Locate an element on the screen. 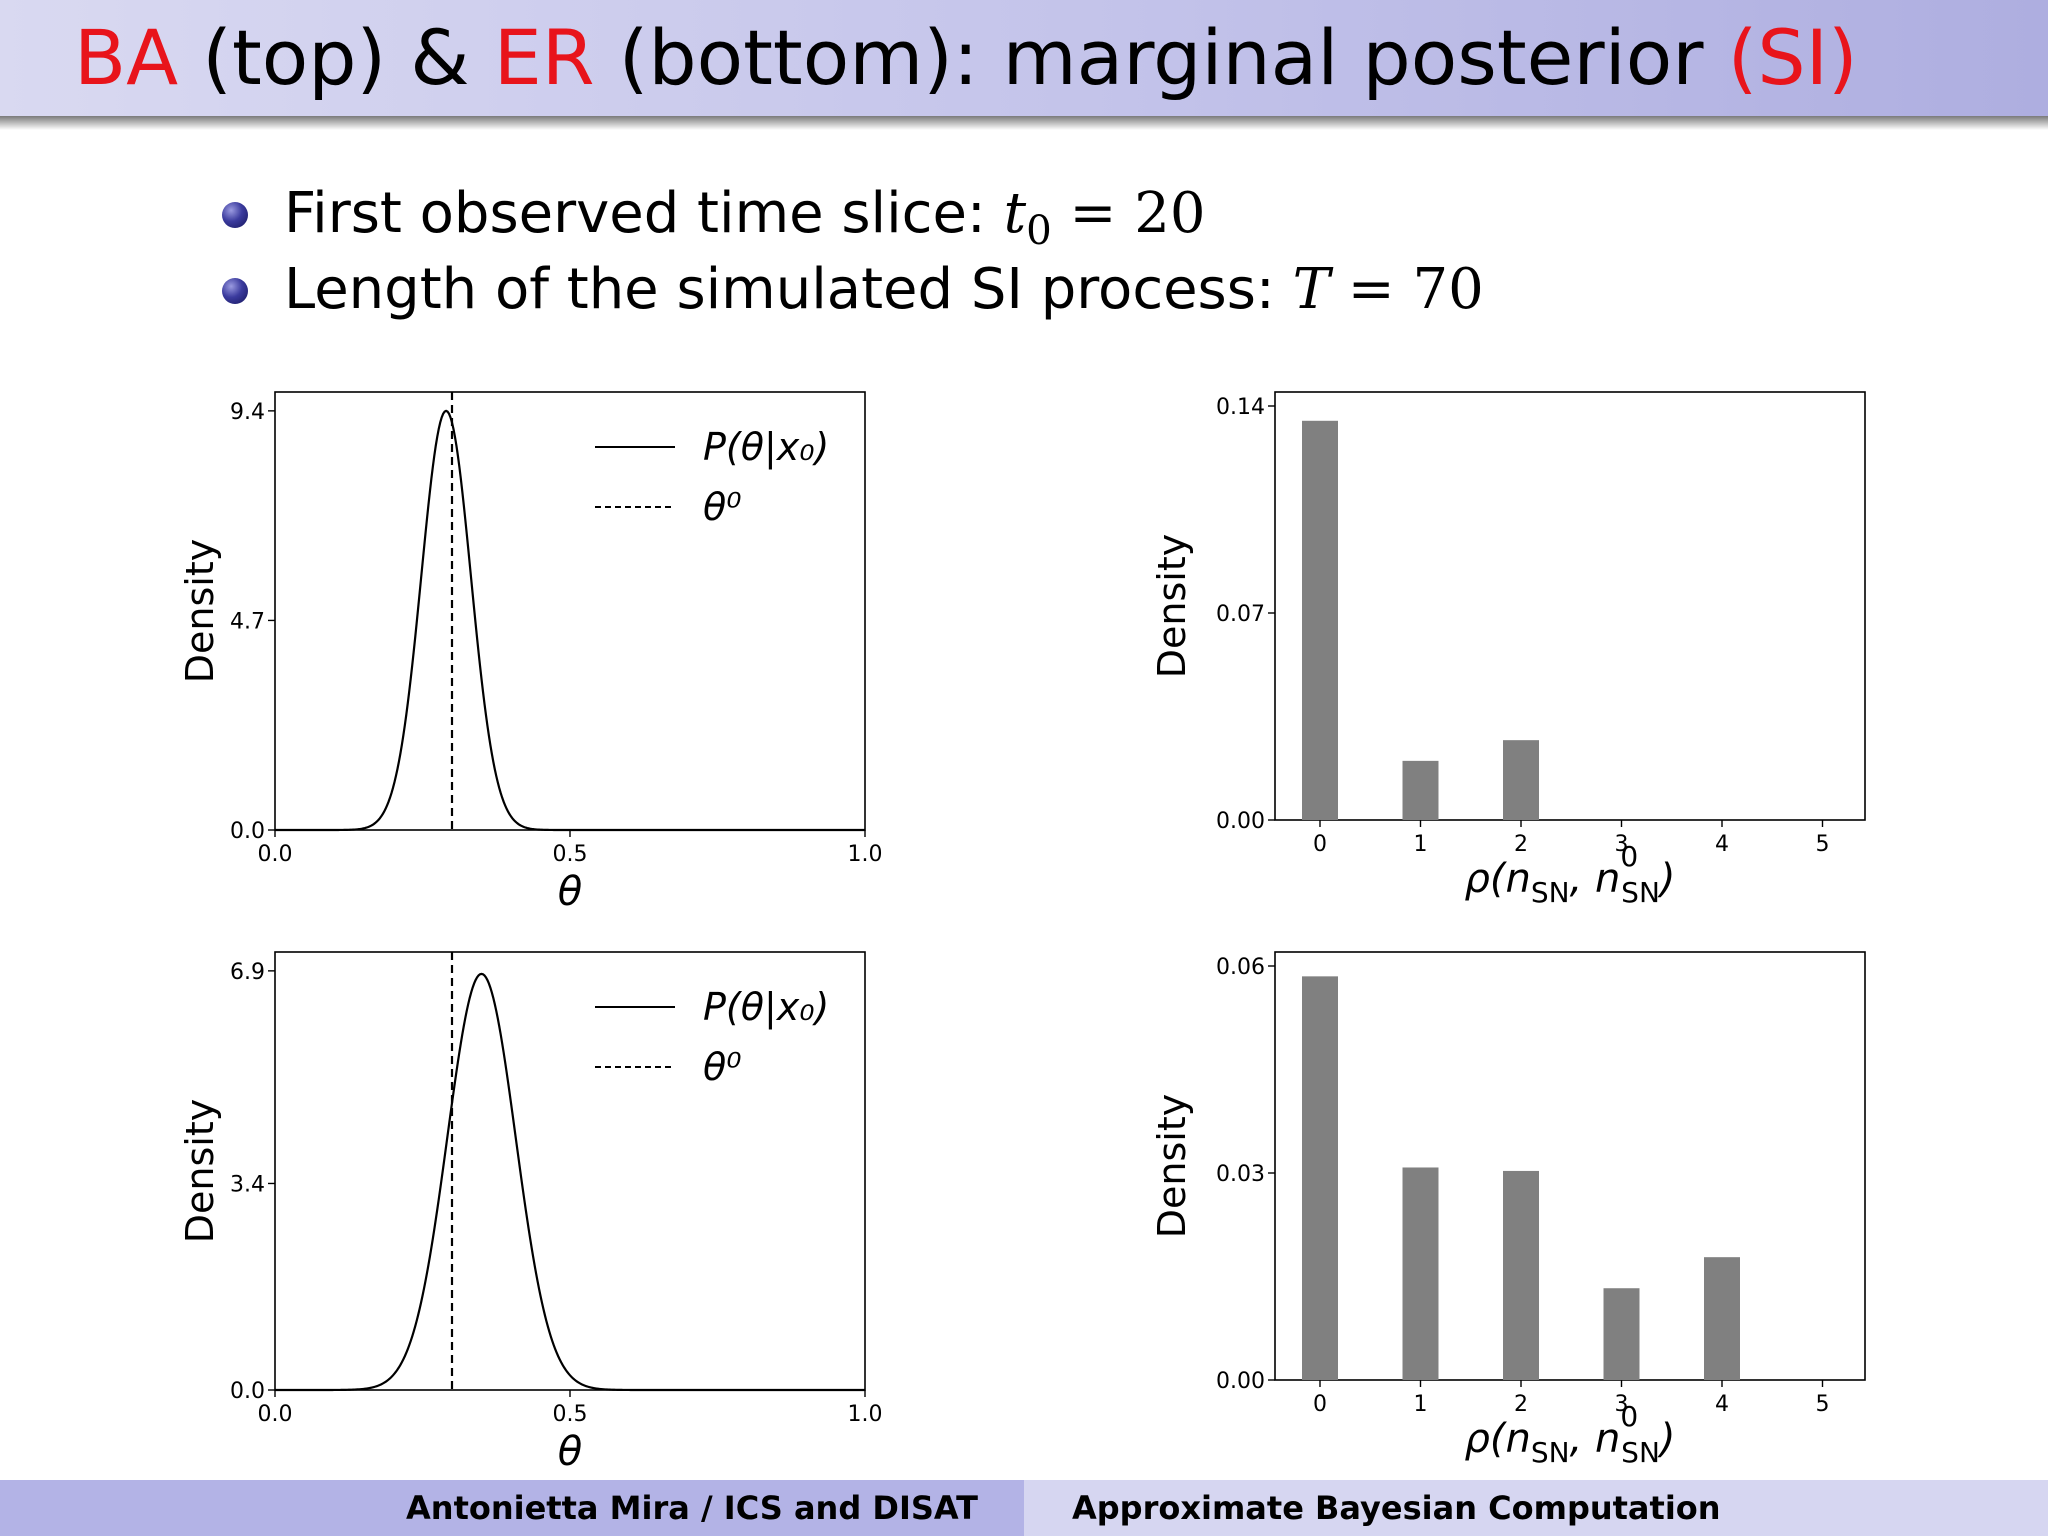 Image resolution: width=2048 pixels, height=1536 pixels. math-value: = 20 is located at coordinates (1128, 213).